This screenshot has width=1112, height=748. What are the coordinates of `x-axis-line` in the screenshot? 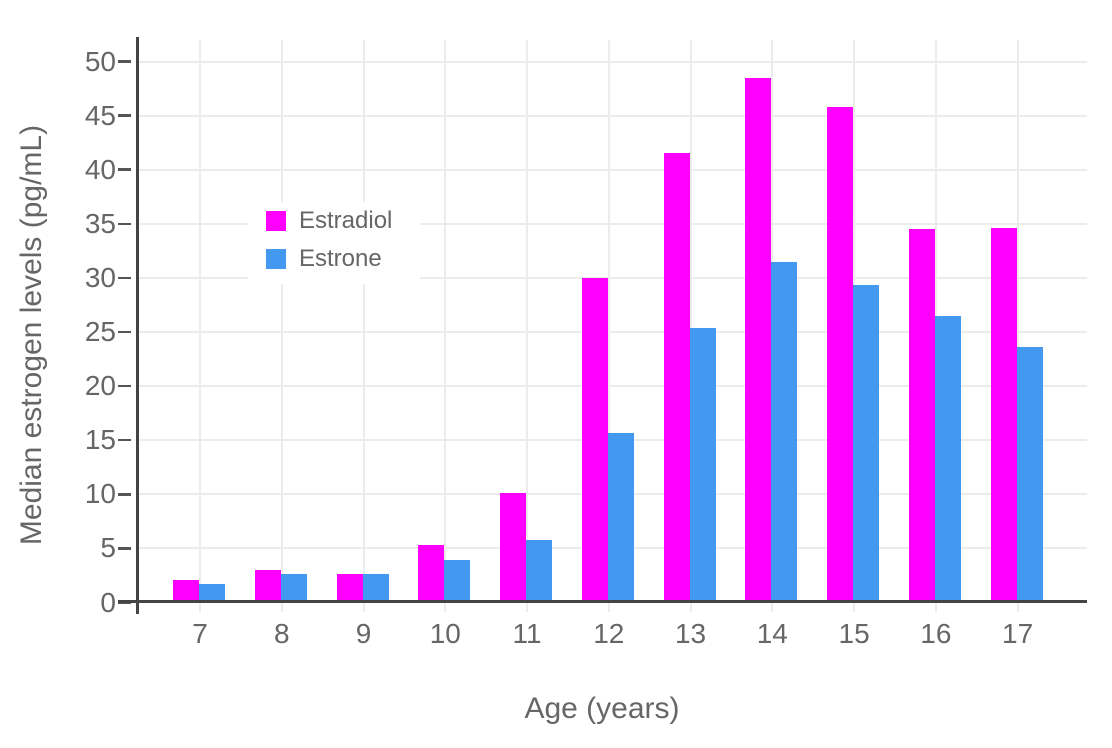 It's located at (602, 601).